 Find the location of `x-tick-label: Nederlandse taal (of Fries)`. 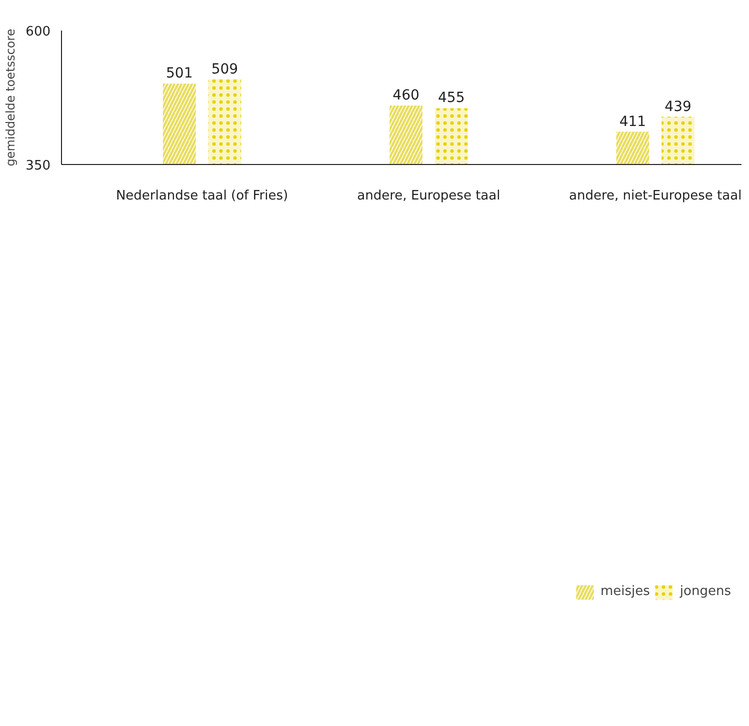

x-tick-label: Nederlandse taal (of Fries) is located at coordinates (202, 196).